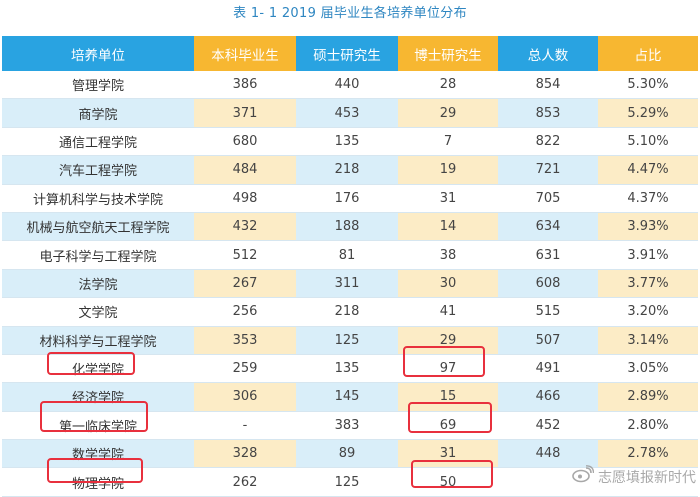 This screenshot has width=700, height=497. Describe the element at coordinates (648, 454) in the screenshot. I see `cell-percent: 2.78%` at that location.